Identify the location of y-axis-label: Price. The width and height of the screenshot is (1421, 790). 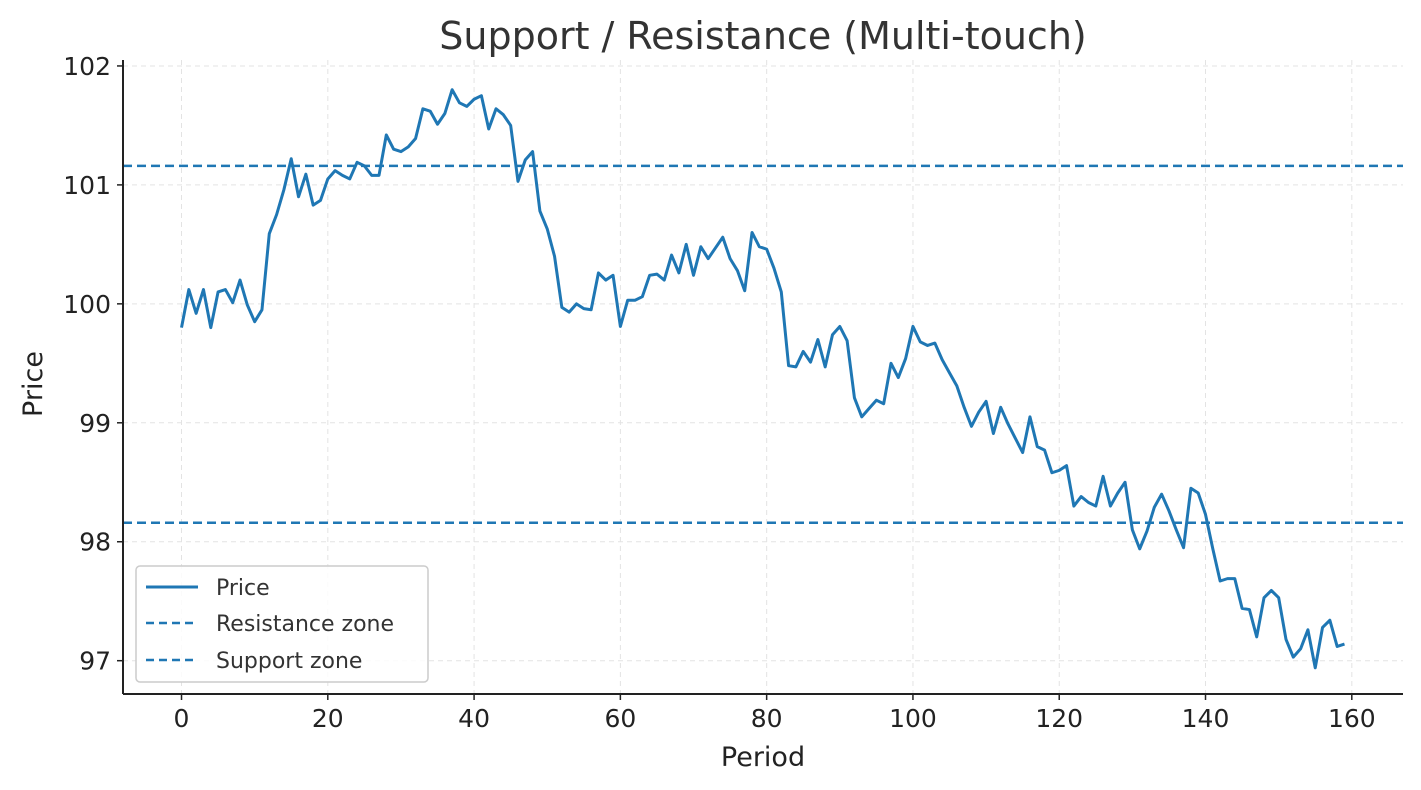
(33, 384).